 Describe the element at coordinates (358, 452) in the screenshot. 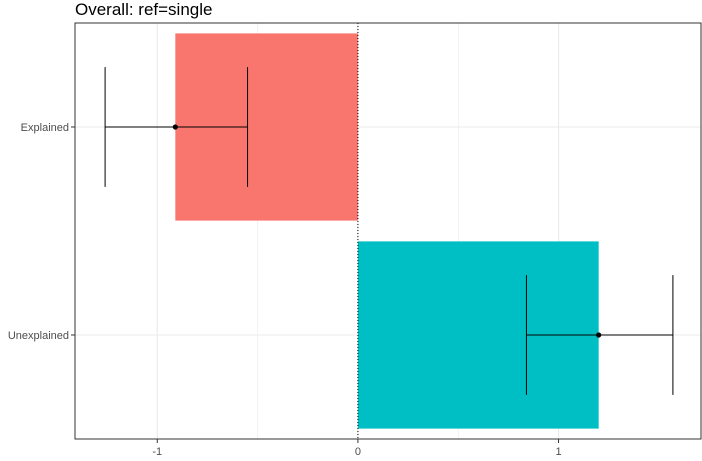

I see `x-tick-label: 0` at that location.